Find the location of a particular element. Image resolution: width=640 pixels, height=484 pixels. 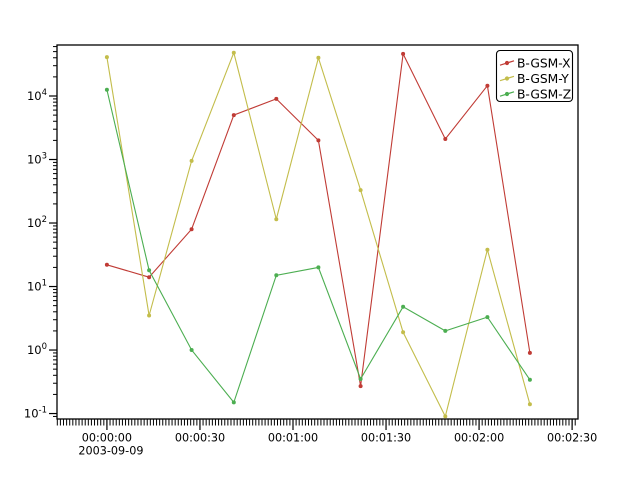

legend-entry-b-gsm-z: B-GSM-Z is located at coordinates (535, 95).